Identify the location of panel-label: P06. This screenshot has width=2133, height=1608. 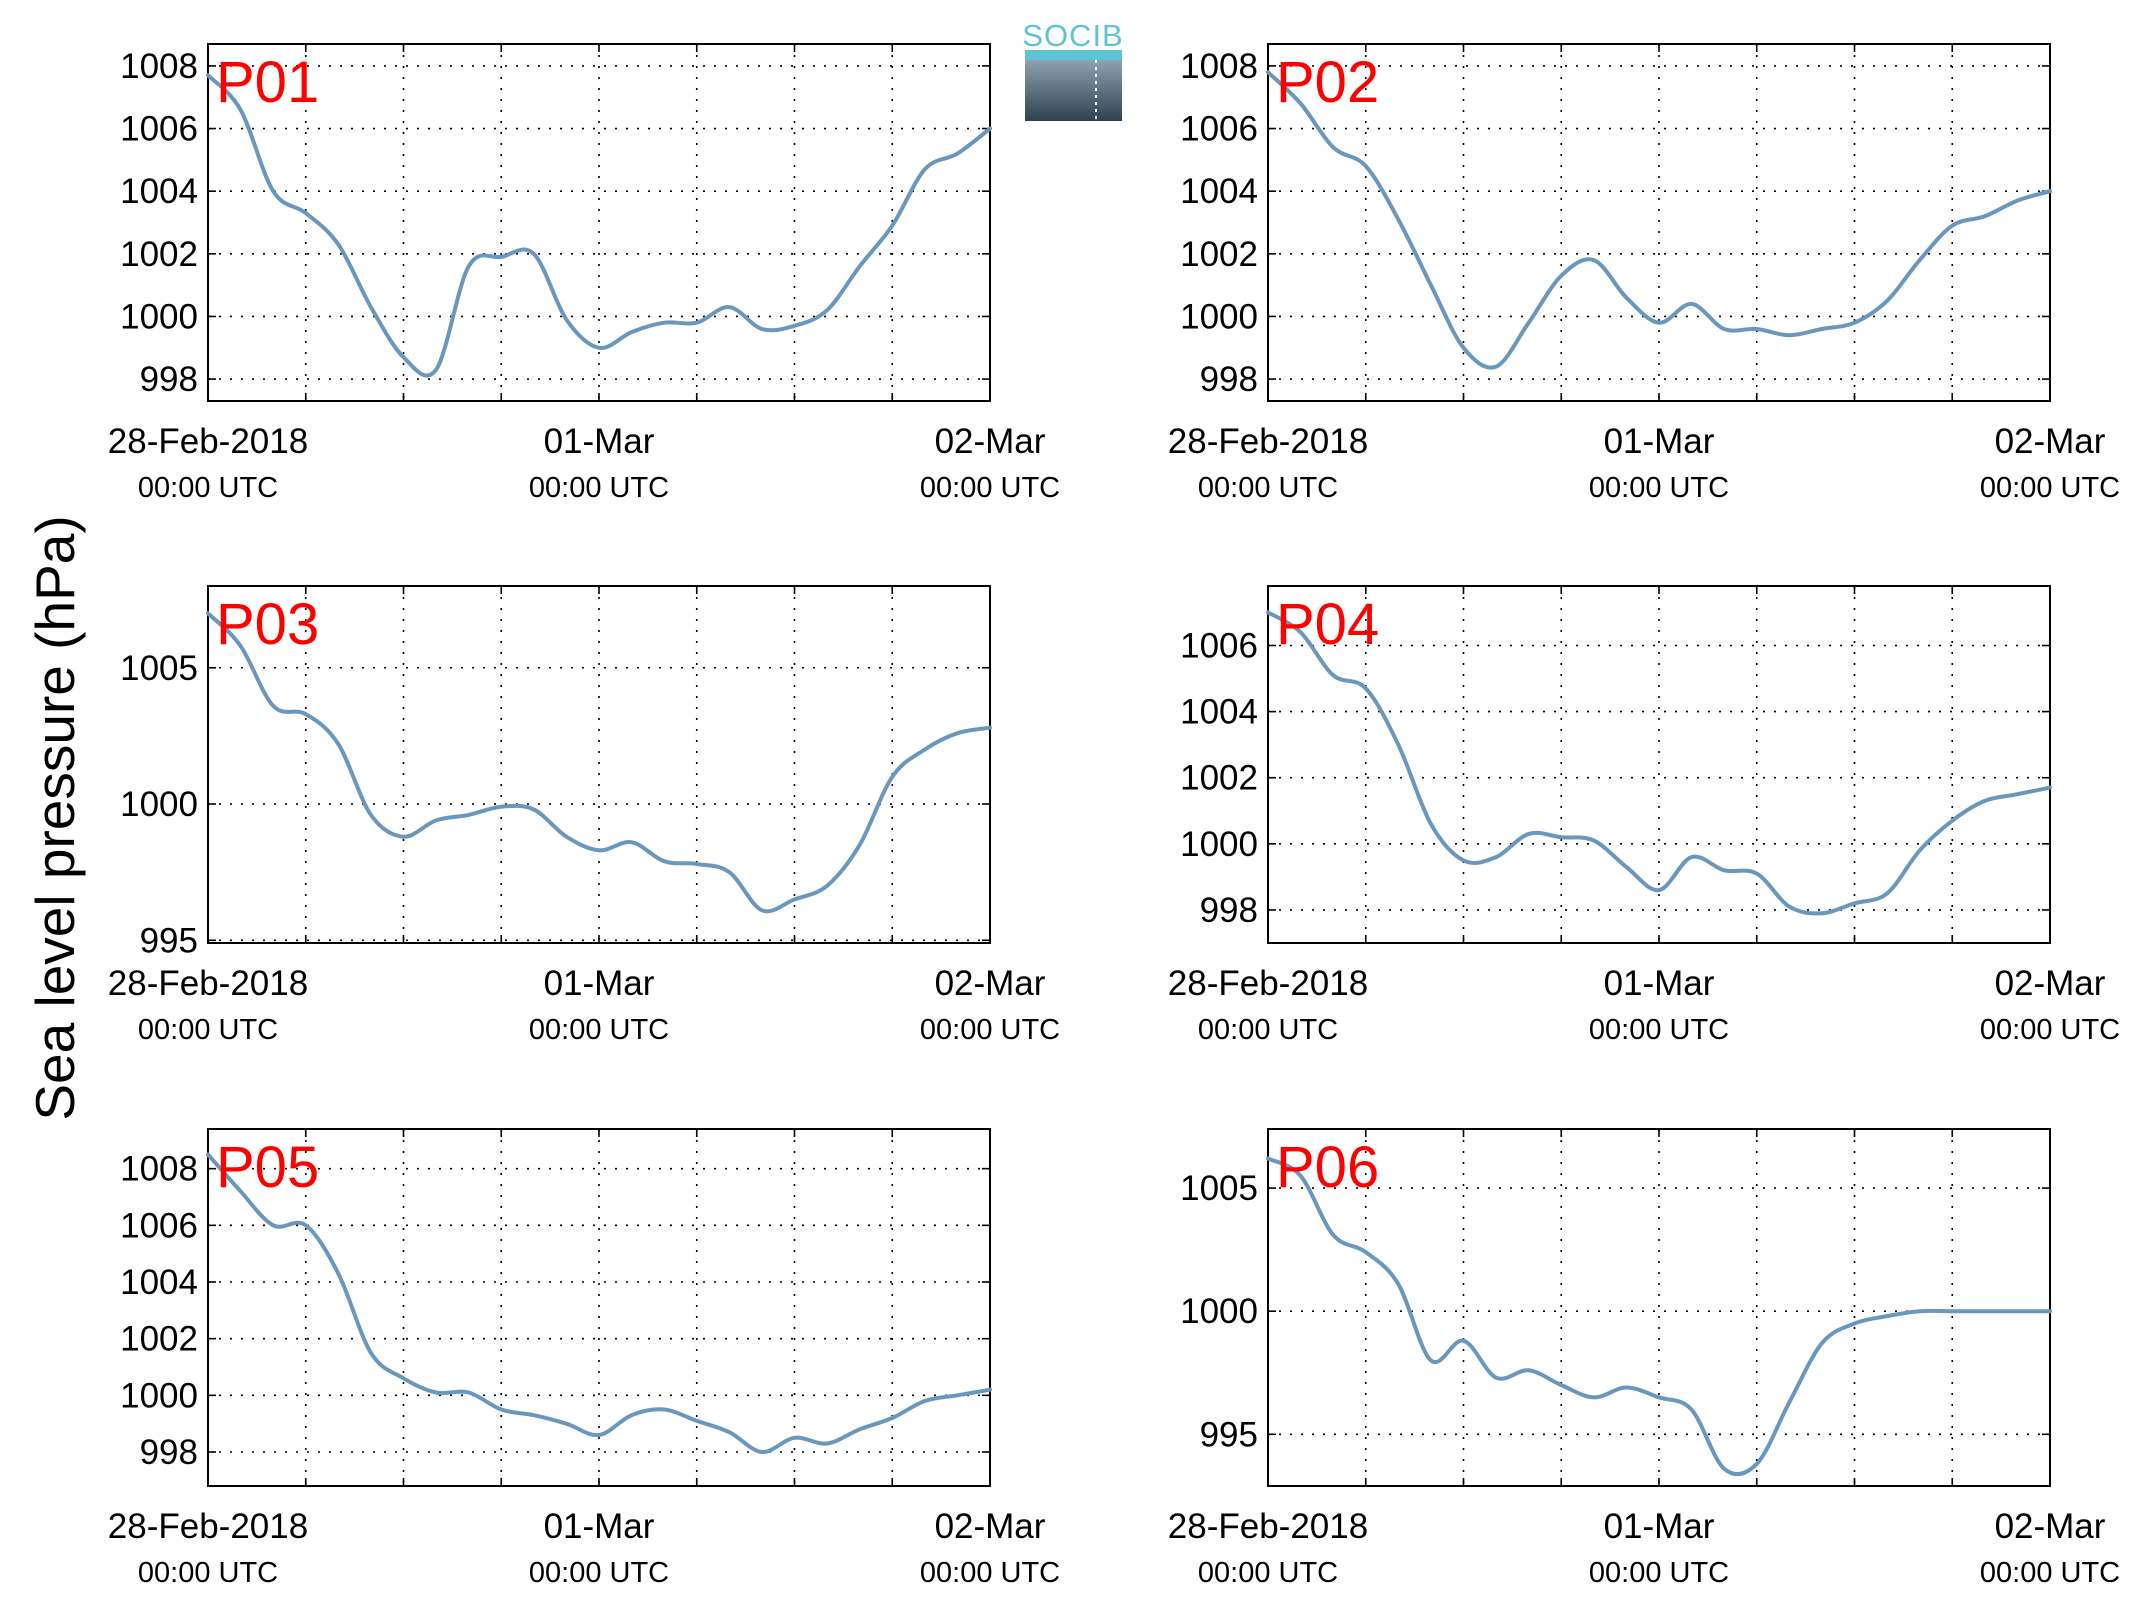
(1327, 1167).